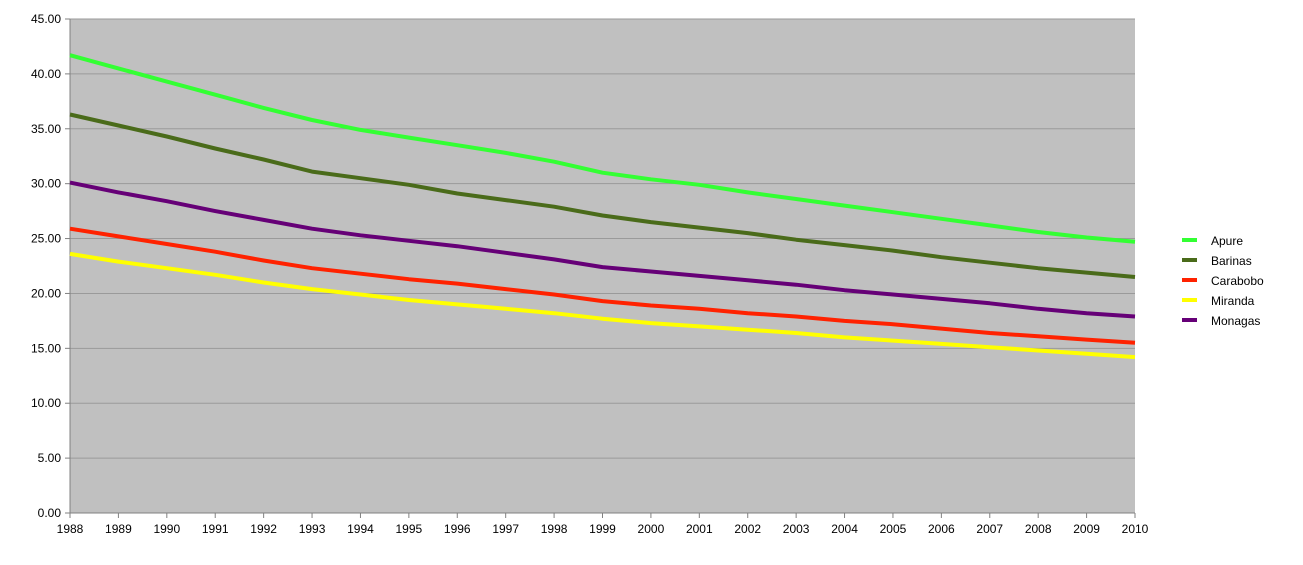  What do you see at coordinates (46, 129) in the screenshot?
I see `y-tick-label: 35.00` at bounding box center [46, 129].